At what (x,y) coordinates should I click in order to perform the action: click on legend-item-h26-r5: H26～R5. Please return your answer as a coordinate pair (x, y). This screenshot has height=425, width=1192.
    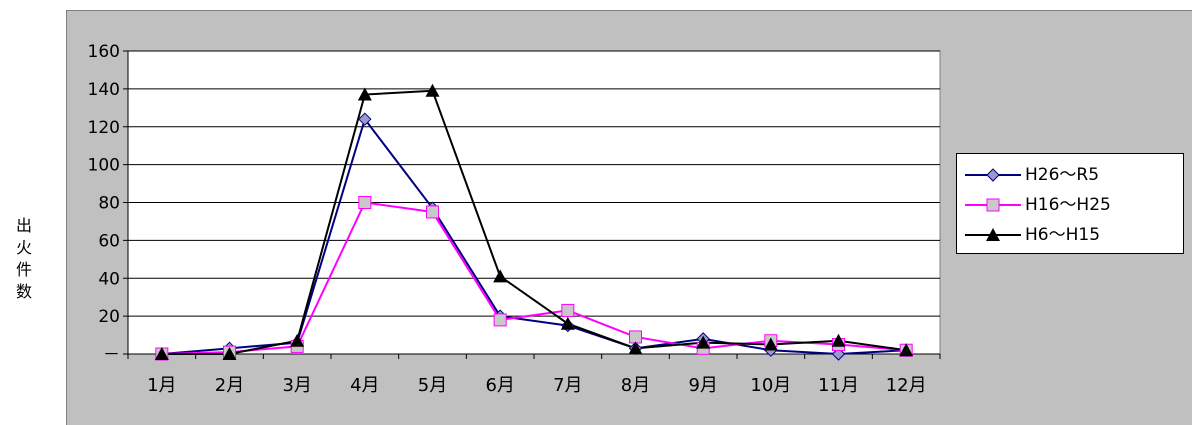
    Looking at the image, I should click on (1073, 175).